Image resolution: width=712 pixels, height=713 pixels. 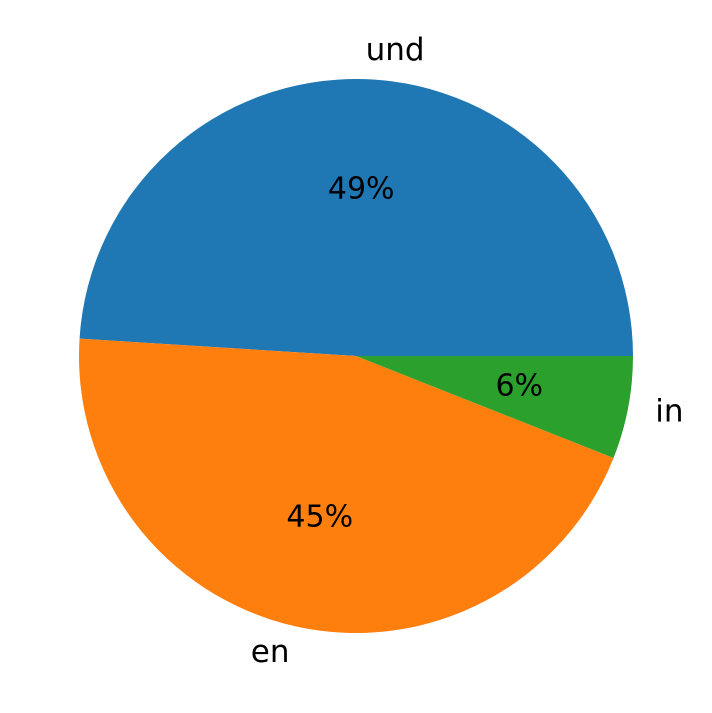 I want to click on slice-label: und, so click(x=395, y=50).